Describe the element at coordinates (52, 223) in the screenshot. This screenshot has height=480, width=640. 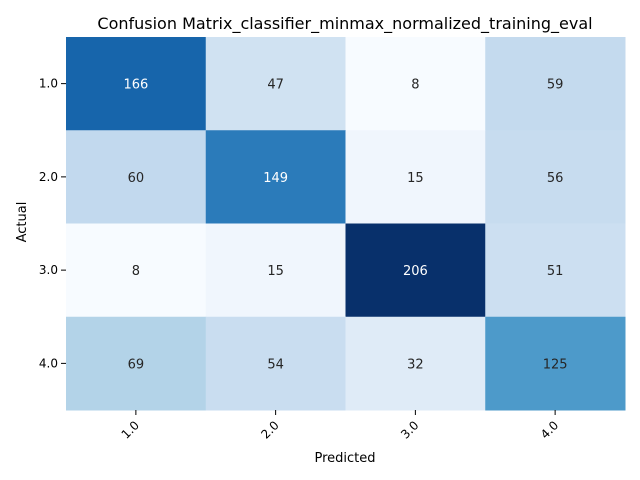
I see `y-axis-ticks: 1.0 2.0 3.0 4.0` at that location.